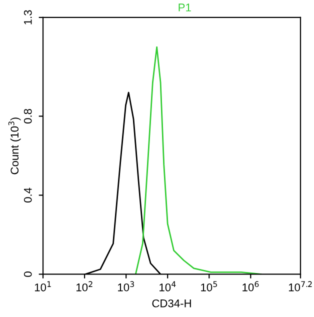 The width and height of the screenshot is (314, 317). What do you see at coordinates (84, 286) in the screenshot?
I see `x-tick-label: 10$^{2}$` at bounding box center [84, 286].